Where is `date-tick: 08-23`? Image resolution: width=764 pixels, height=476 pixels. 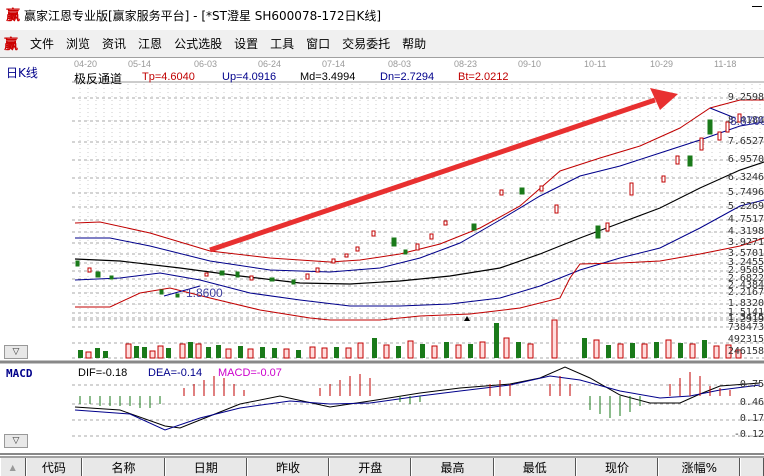 date-tick: 08-23 is located at coordinates (466, 64).